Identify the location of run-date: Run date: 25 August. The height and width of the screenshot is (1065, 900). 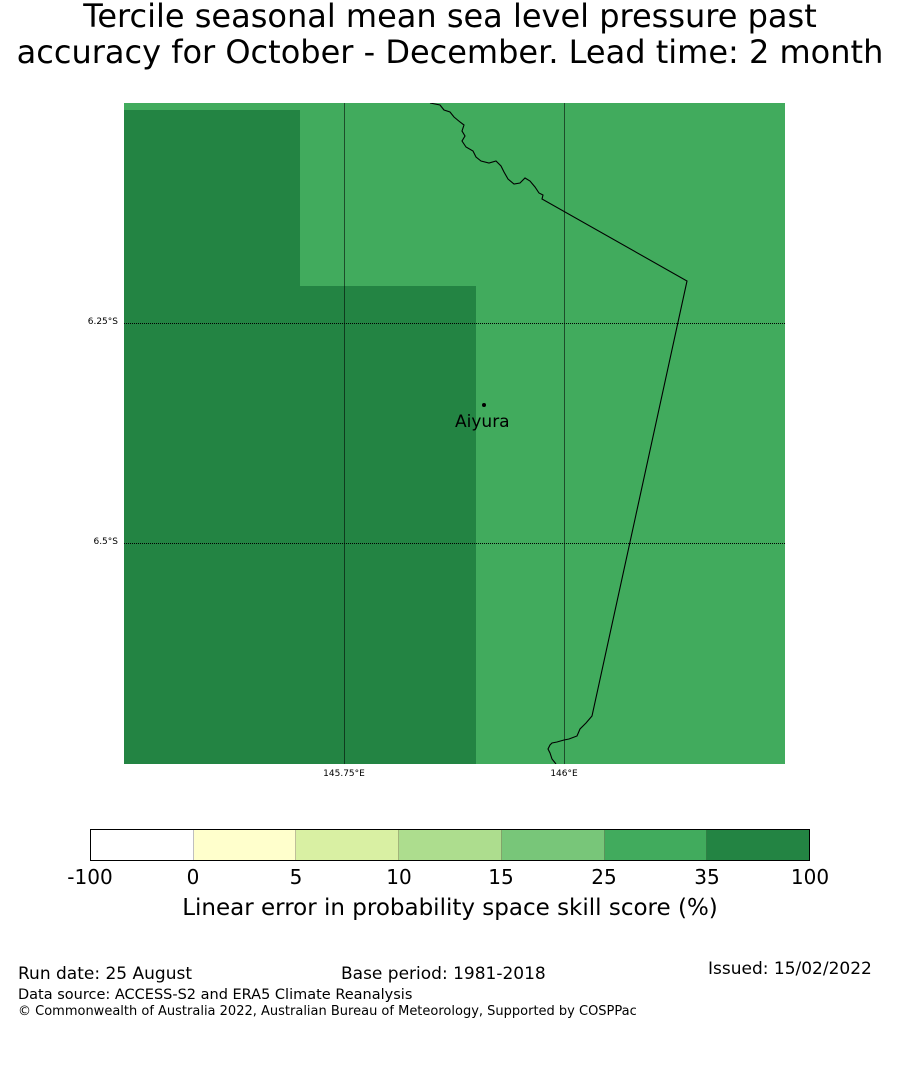
(105, 974).